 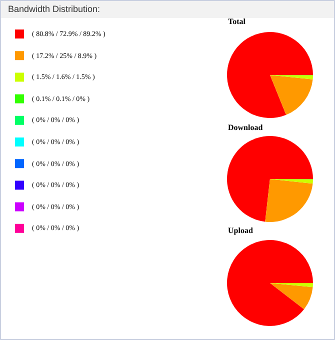 What do you see at coordinates (246, 127) in the screenshot?
I see `chart-title: Download` at bounding box center [246, 127].